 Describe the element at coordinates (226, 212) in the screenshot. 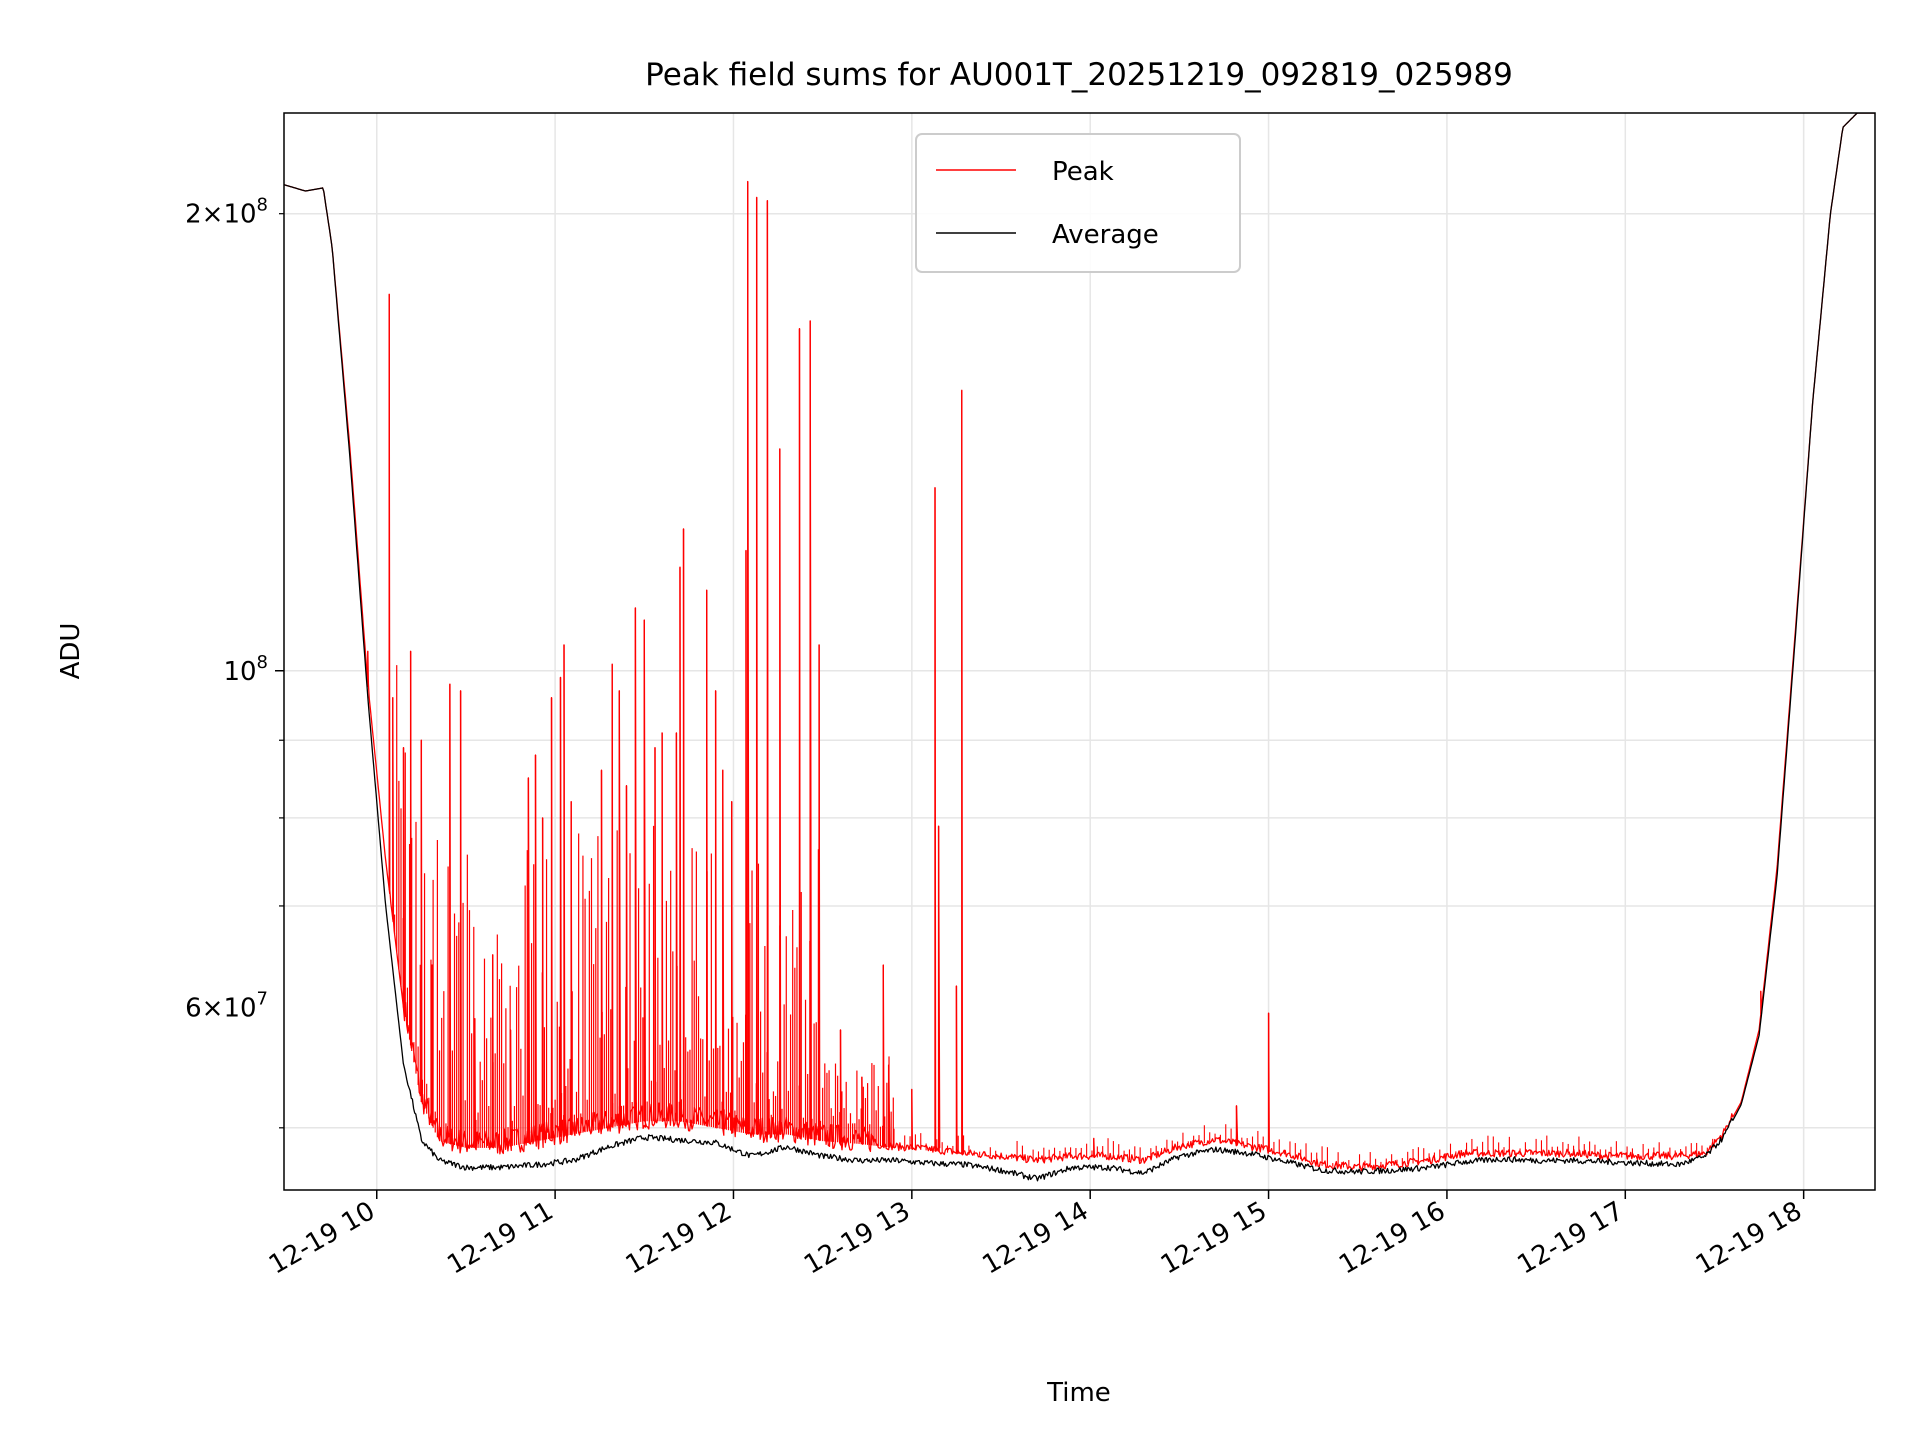

I see `y-tick-label: 2×108` at that location.